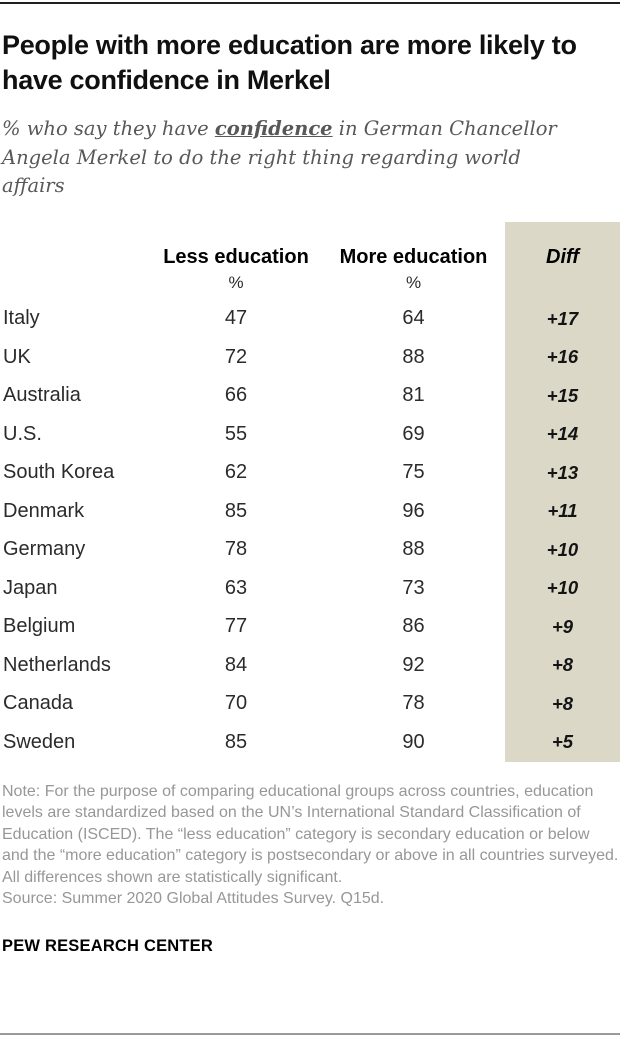 The width and height of the screenshot is (620, 1040). I want to click on table-row: Italy 47 64 +17, so click(310, 318).